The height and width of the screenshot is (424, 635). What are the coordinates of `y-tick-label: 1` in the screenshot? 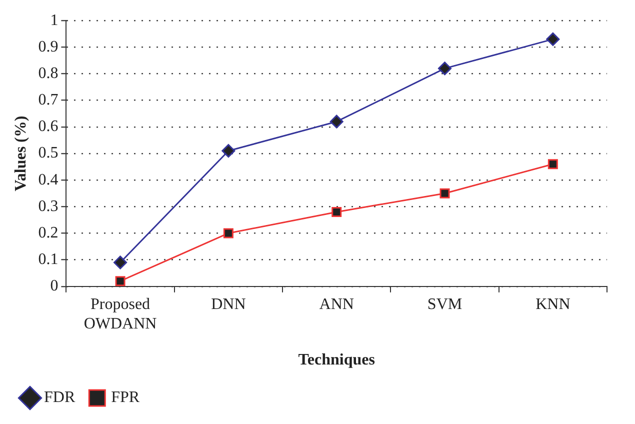 It's located at (54, 20).